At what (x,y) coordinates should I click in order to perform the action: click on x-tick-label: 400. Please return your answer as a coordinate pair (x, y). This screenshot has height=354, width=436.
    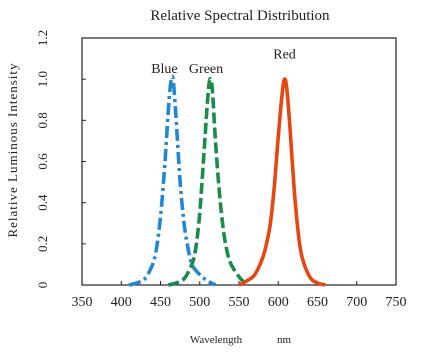
    Looking at the image, I should click on (121, 302).